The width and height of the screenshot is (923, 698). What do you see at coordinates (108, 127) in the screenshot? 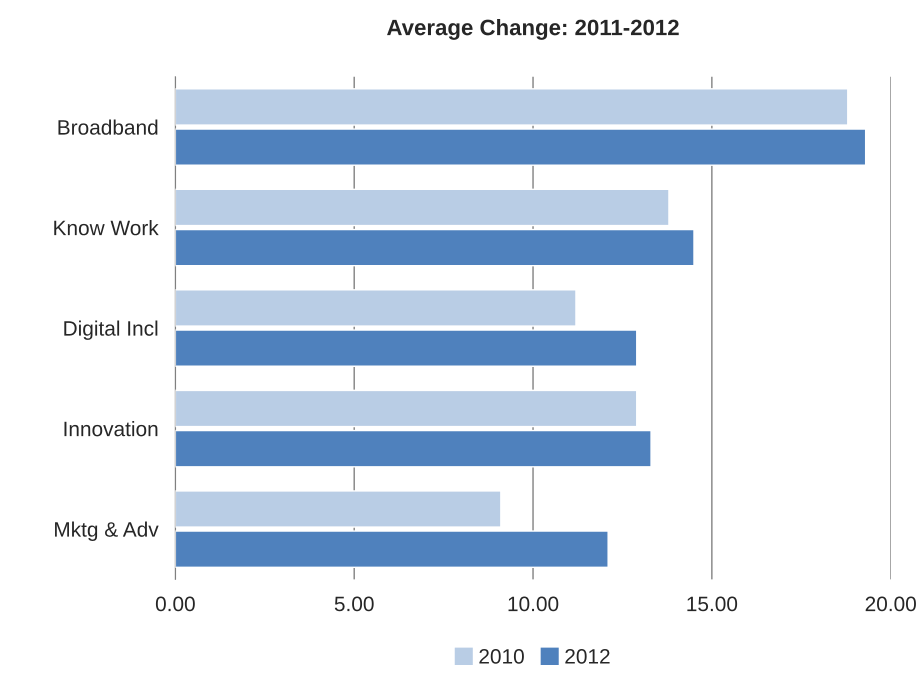
I see `y-tick-label: Broadband` at bounding box center [108, 127].